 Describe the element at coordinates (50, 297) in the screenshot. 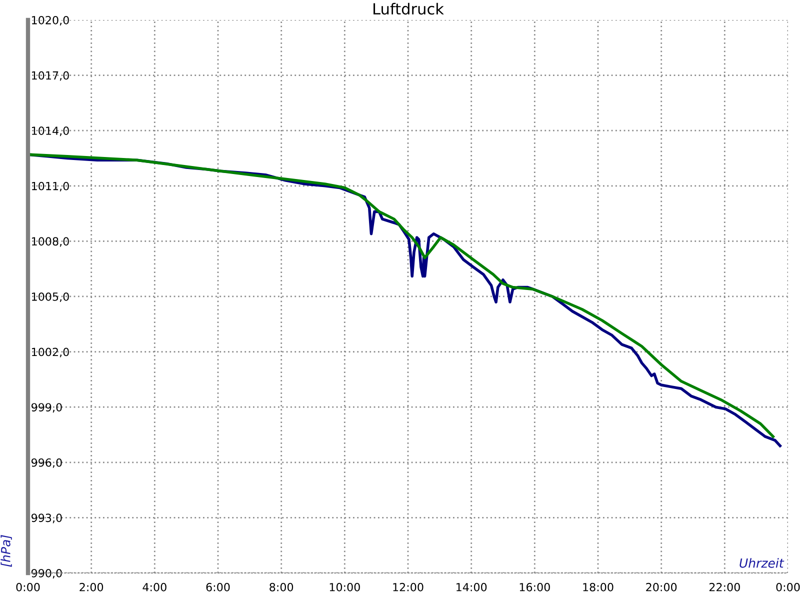

I see `y-tick-label: 1005,0` at that location.